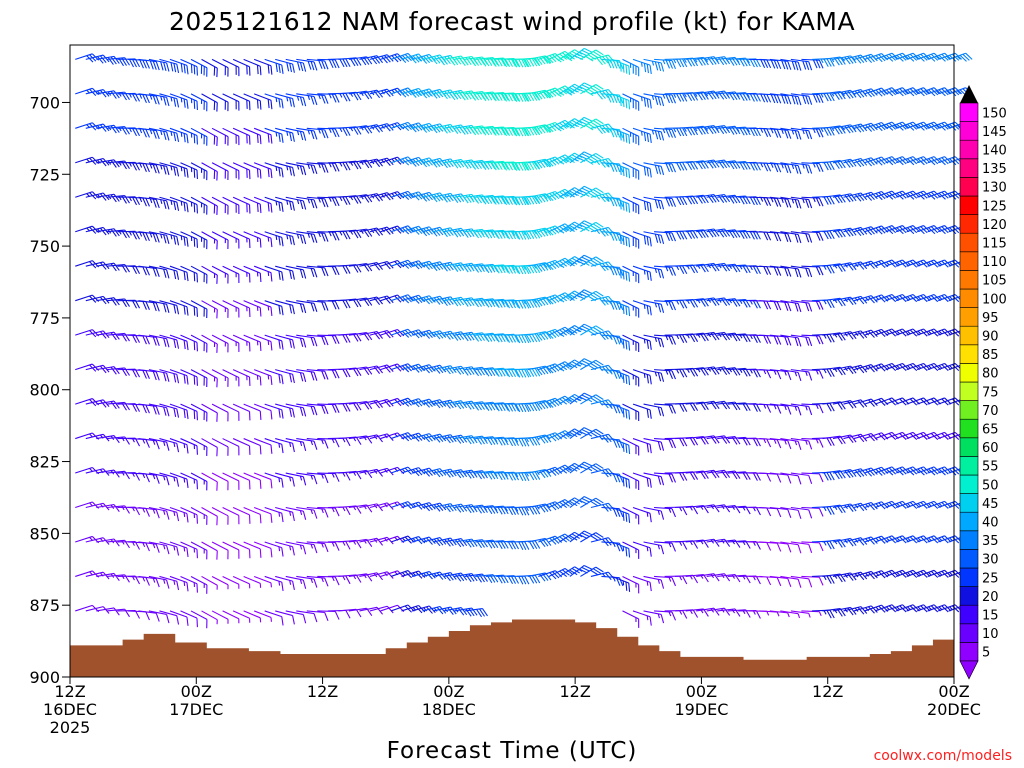 The width and height of the screenshot is (1024, 768). What do you see at coordinates (512, 648) in the screenshot?
I see `terrain-fill` at bounding box center [512, 648].